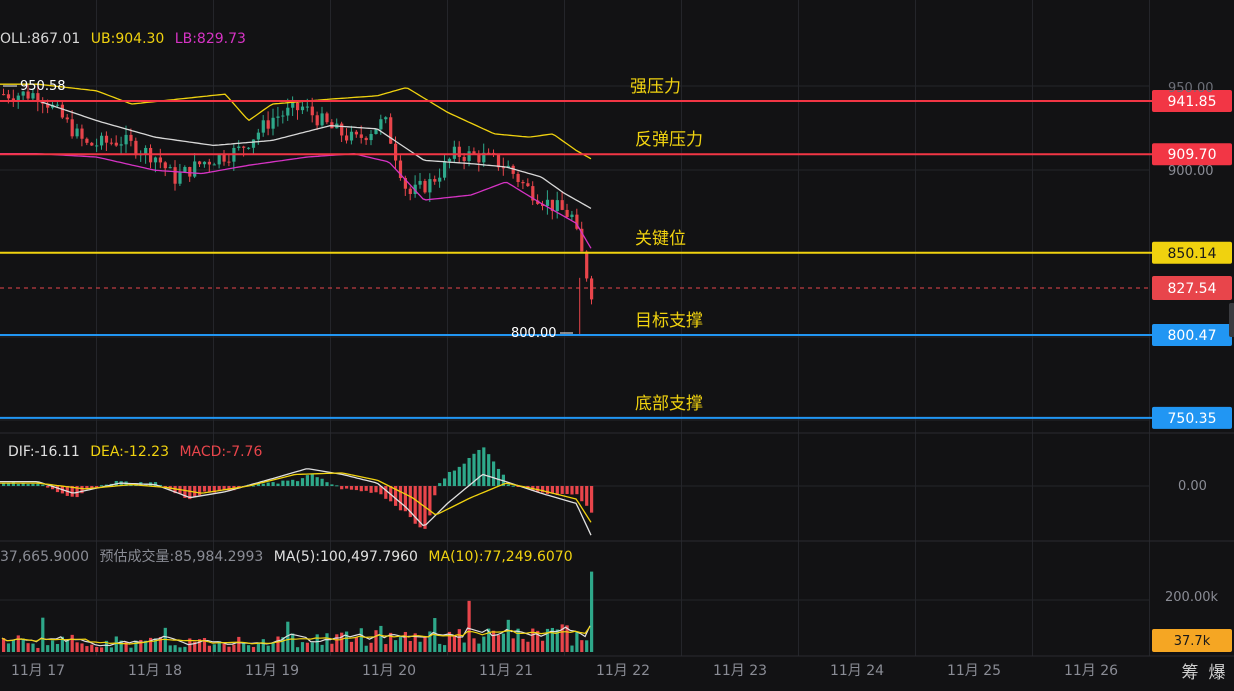 Image resolution: width=1234 pixels, height=691 pixels. Describe the element at coordinates (135, 452) in the screenshot. I see `svg-text:DIF:-16.11 DEA:-12.23: DIF:-16.11 DEA:-12.23 MACD:-7.76` at that location.